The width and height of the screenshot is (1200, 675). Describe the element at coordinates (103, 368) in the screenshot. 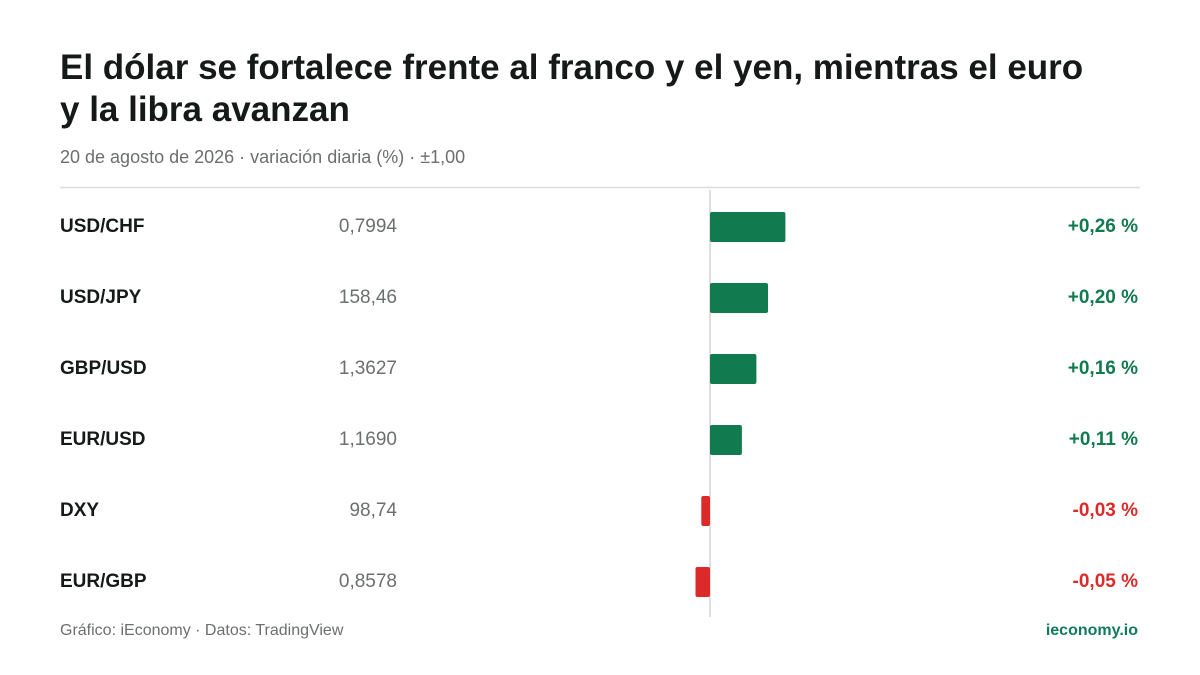

I see `category-label: GBP/USD` at that location.